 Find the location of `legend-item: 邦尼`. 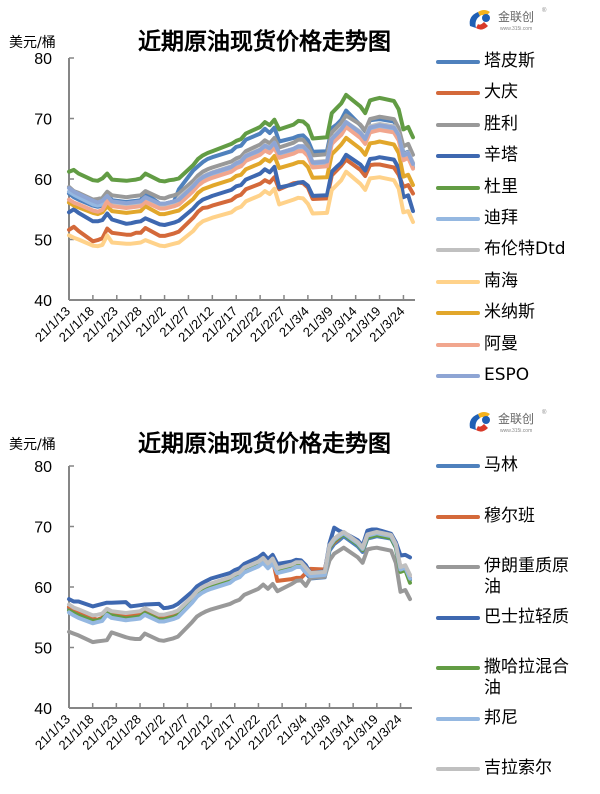

legend-item: 邦尼 is located at coordinates (508, 718).